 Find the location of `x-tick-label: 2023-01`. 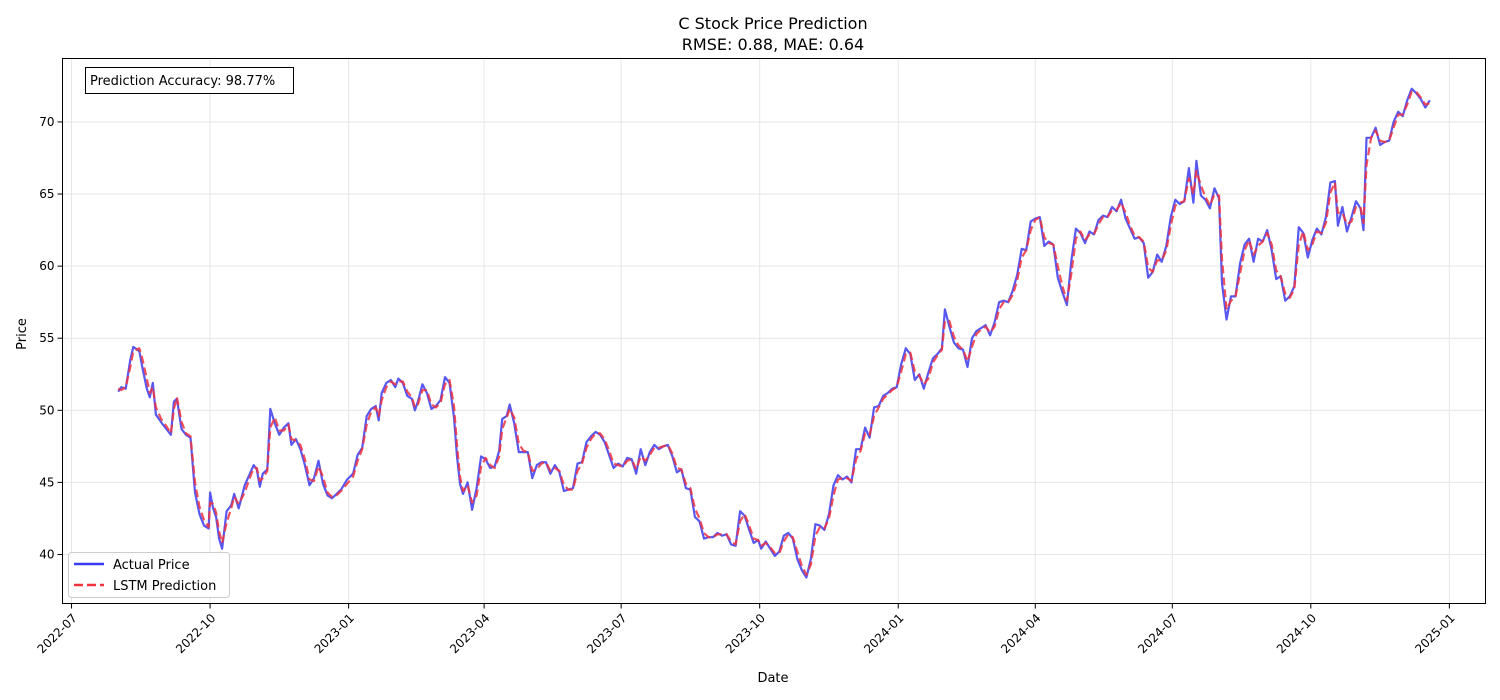

x-tick-label: 2023-01 is located at coordinates (334, 633).